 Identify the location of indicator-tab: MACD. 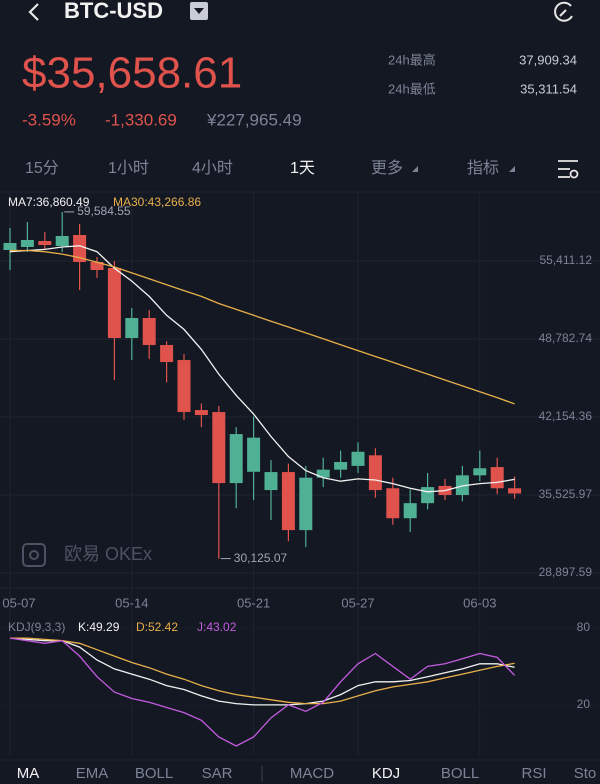
(312, 773).